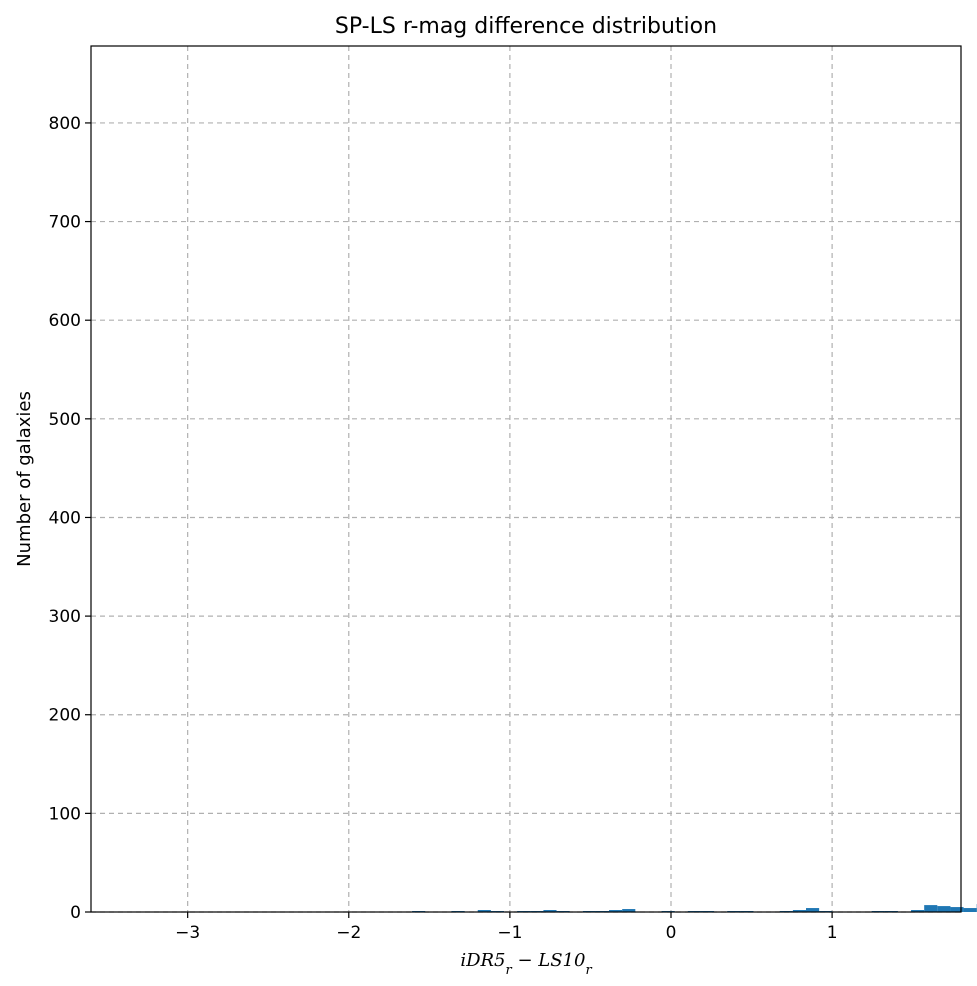 Image resolution: width=977 pixels, height=986 pixels. I want to click on x-tick-label-4: 1, so click(832, 933).